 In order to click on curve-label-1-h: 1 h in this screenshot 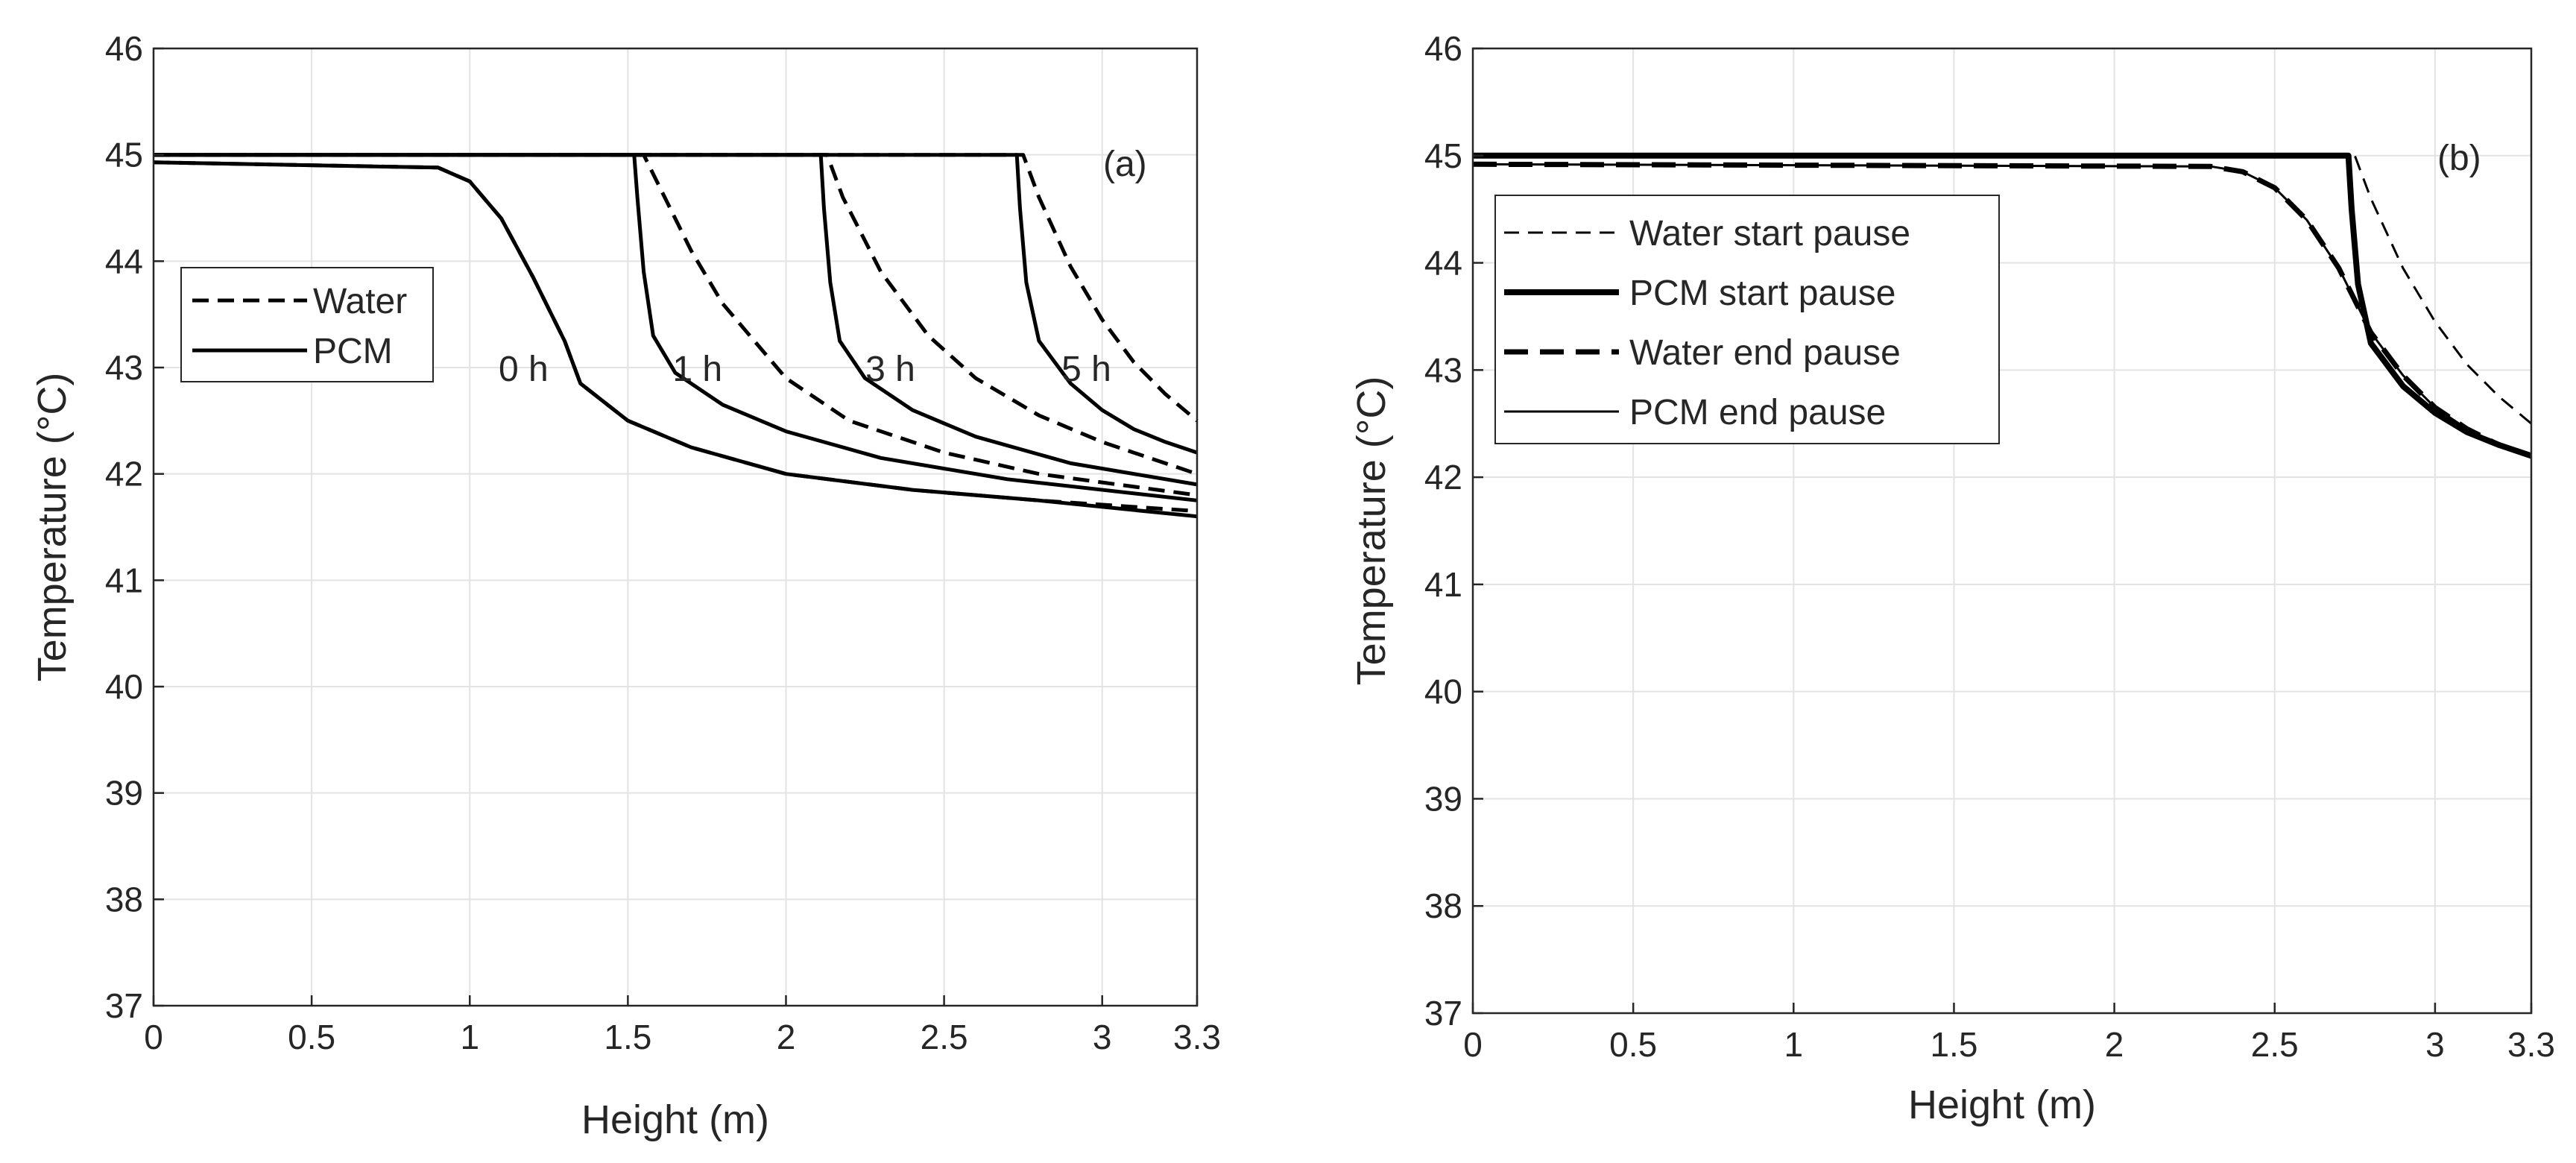, I will do `click(697, 369)`.